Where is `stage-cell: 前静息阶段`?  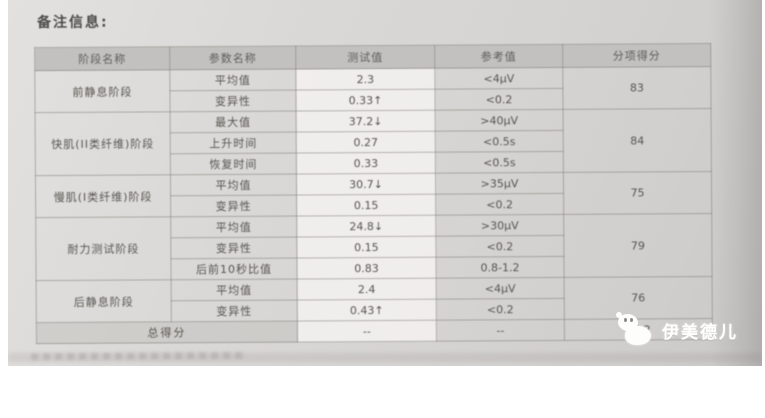
stage-cell: 前静息阶段 is located at coordinates (102, 91).